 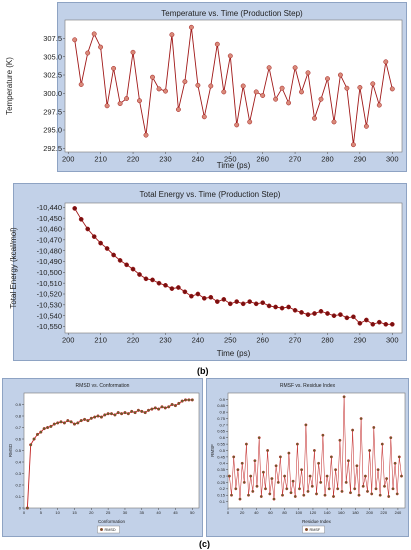 I want to click on temp-x-tick-label: 200, so click(x=68, y=159).